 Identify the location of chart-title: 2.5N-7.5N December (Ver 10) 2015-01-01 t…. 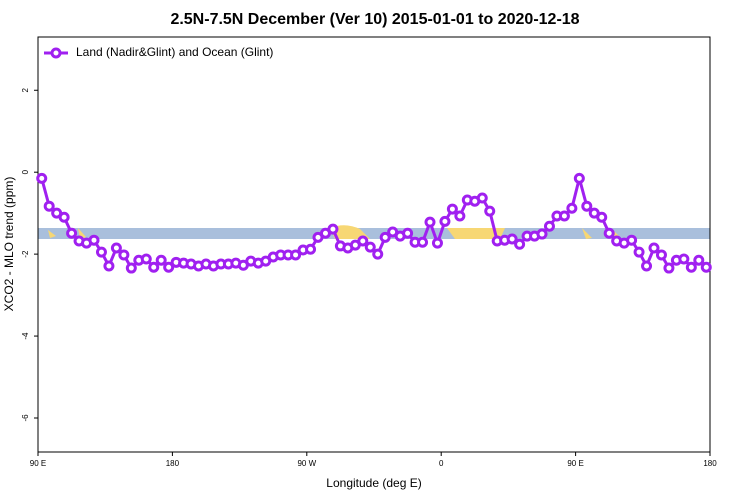
(374, 19).